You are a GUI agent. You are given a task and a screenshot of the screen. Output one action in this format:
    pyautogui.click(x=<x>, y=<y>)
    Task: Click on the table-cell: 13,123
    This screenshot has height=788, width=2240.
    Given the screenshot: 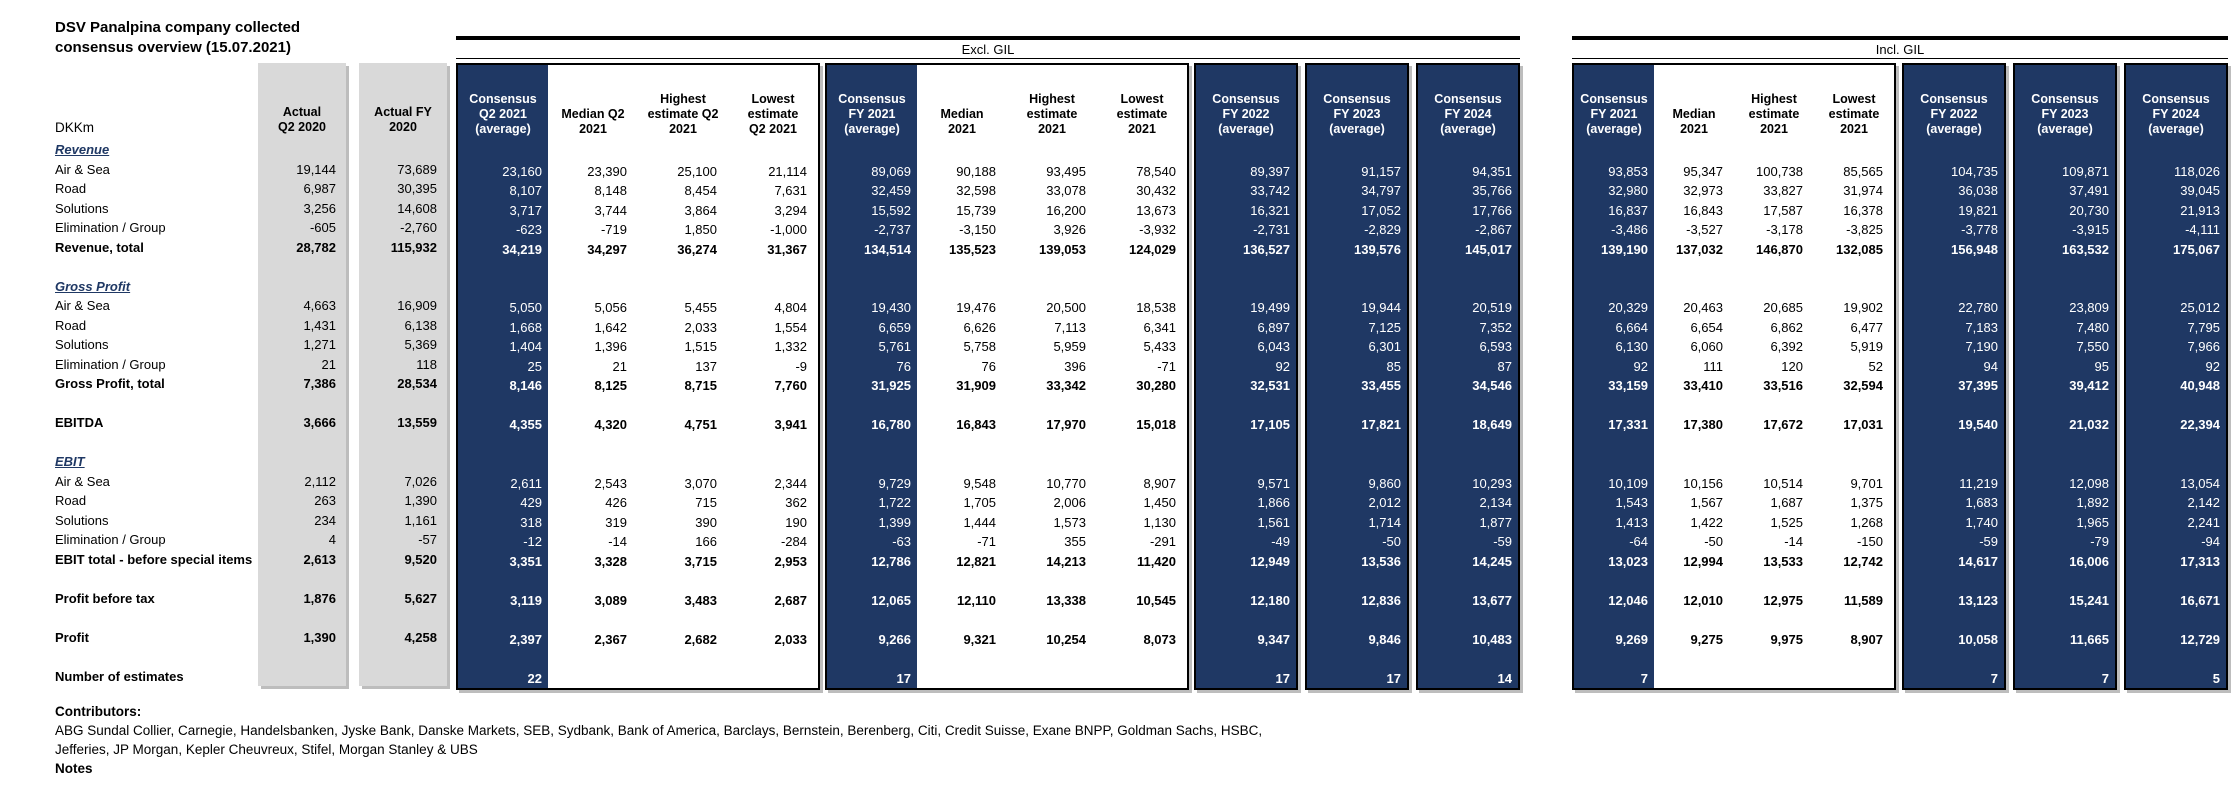 What is the action you would take?
    pyautogui.click(x=1978, y=600)
    